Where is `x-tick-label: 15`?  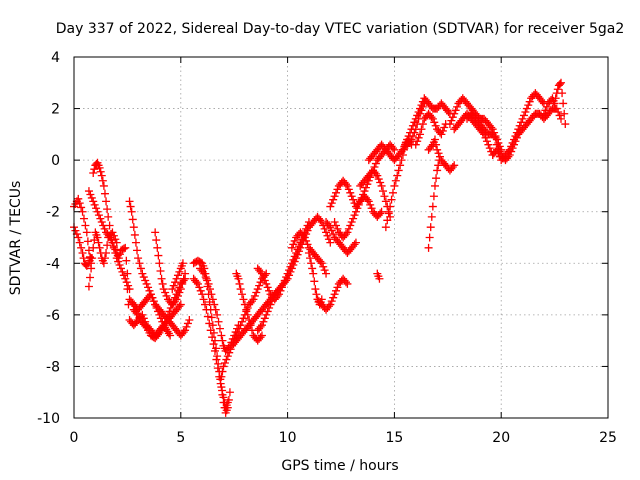 x-tick-label: 15 is located at coordinates (394, 438).